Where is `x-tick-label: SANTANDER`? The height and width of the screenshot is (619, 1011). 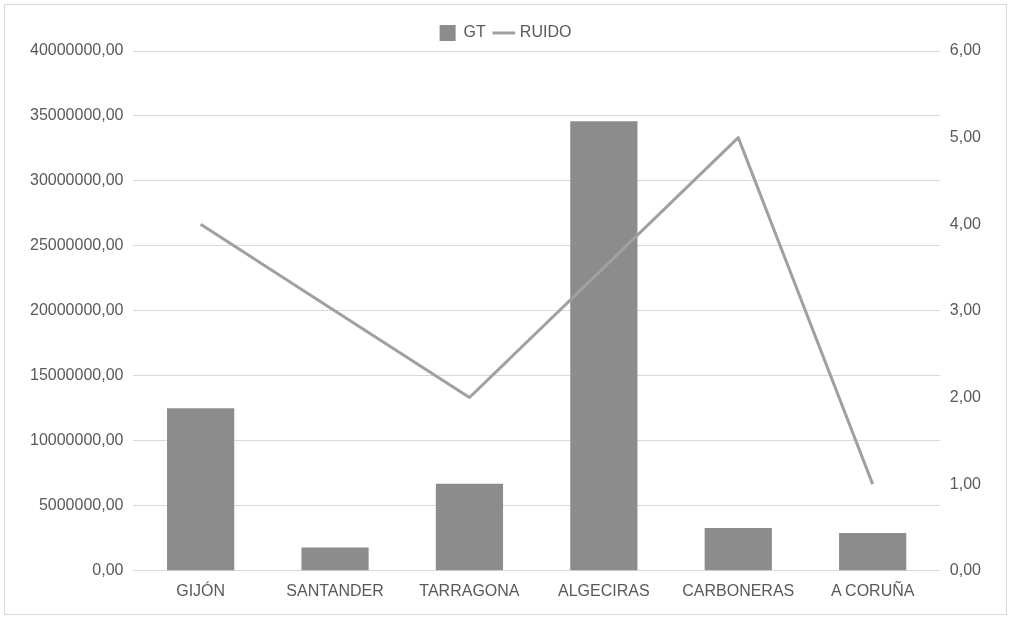 x-tick-label: SANTANDER is located at coordinates (335, 590).